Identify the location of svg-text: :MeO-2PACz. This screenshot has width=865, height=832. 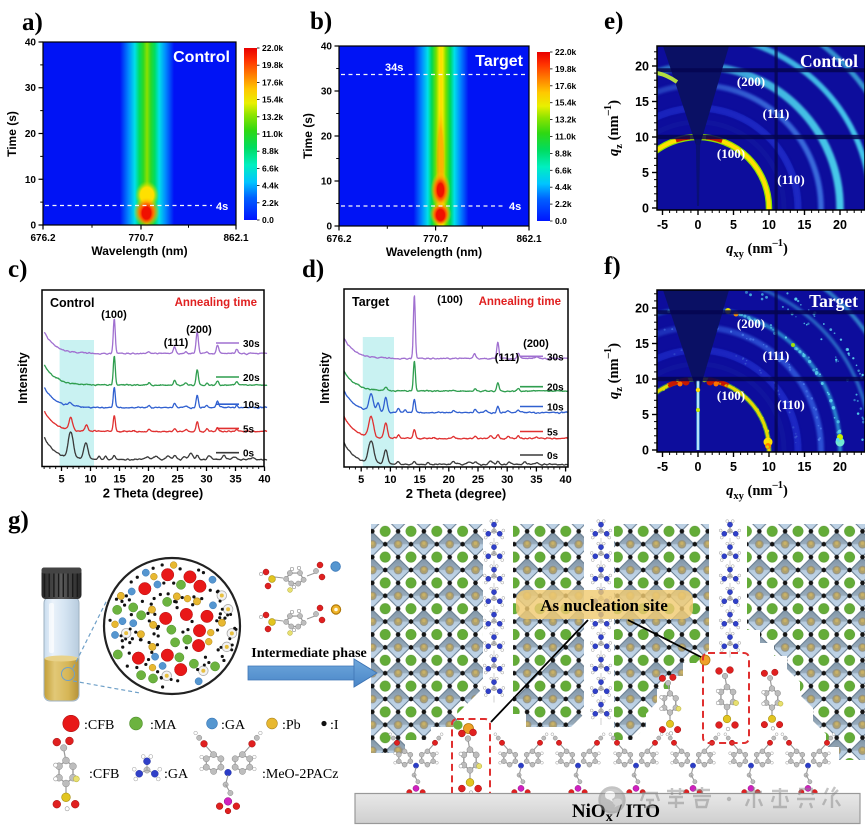
(300, 774).